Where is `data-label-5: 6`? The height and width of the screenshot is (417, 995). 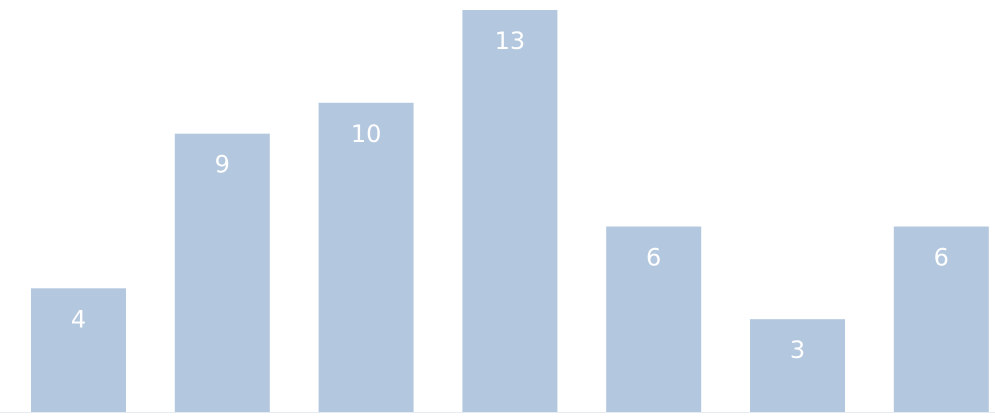 data-label-5: 6 is located at coordinates (653, 258).